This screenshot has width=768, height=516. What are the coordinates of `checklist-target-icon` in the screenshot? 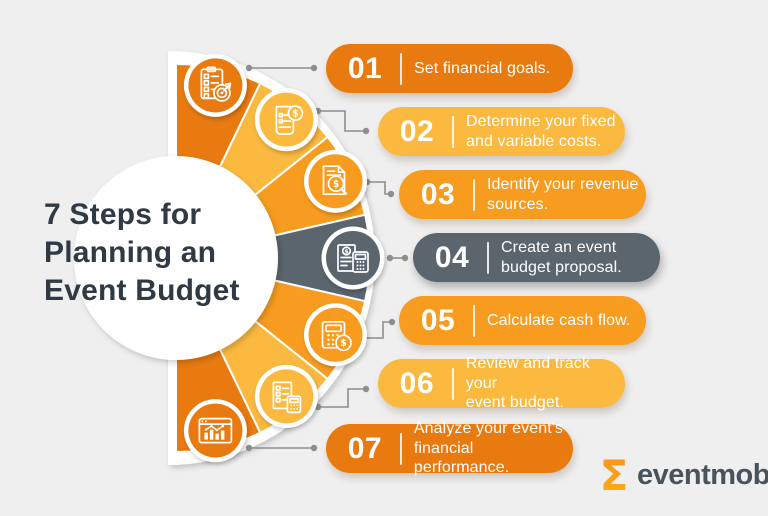 It's located at (216, 84).